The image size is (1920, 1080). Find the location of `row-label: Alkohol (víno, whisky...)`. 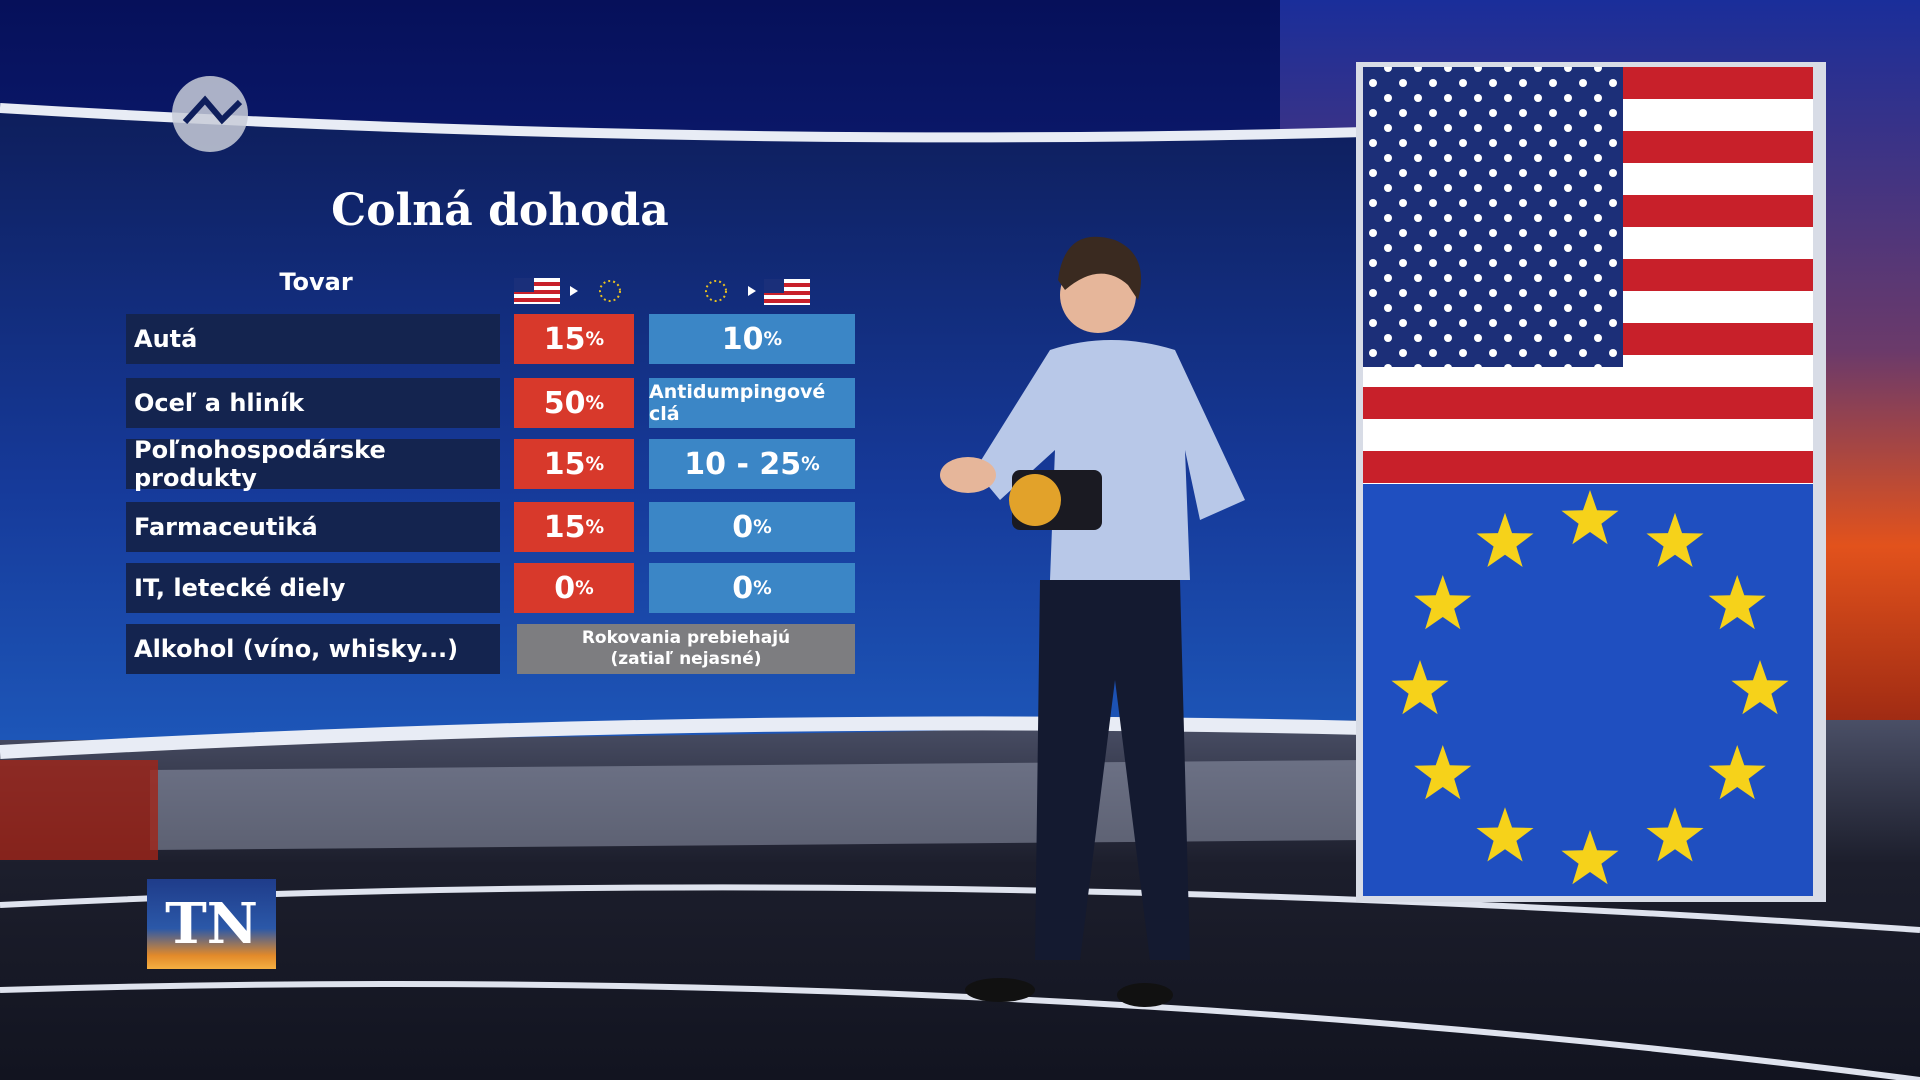

row-label: Alkohol (víno, whisky...) is located at coordinates (313, 649).